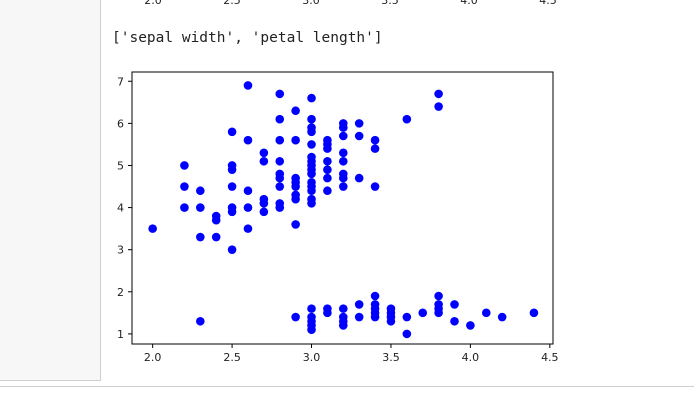 This screenshot has width=694, height=402. What do you see at coordinates (120, 208) in the screenshot?
I see `y-tick-label: 4` at bounding box center [120, 208].